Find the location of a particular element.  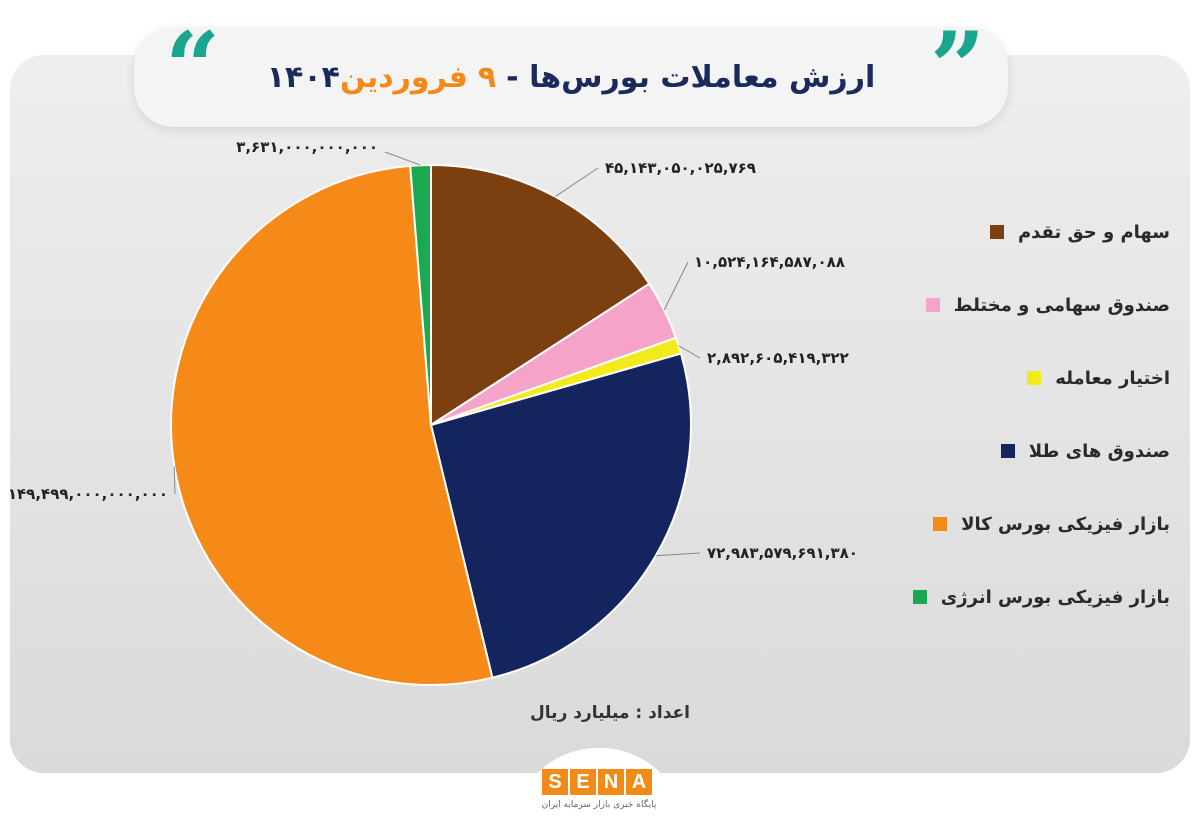

data-label: ۱۰,۵۲۴,۱۶۴,۵۸۷,۰۸۸ is located at coordinates (769, 262).